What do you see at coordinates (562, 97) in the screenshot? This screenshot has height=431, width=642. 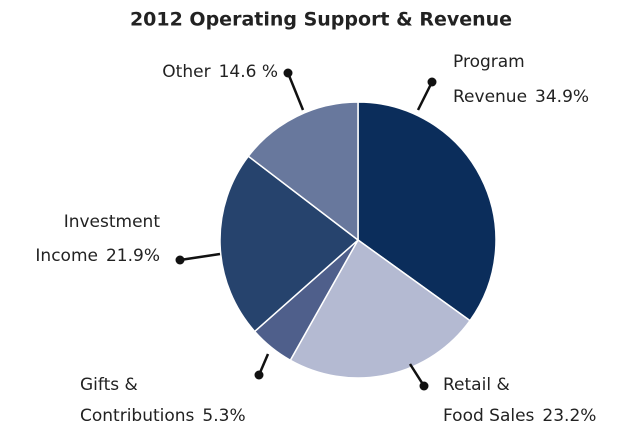 I see `value-label: 34.9%` at bounding box center [562, 97].